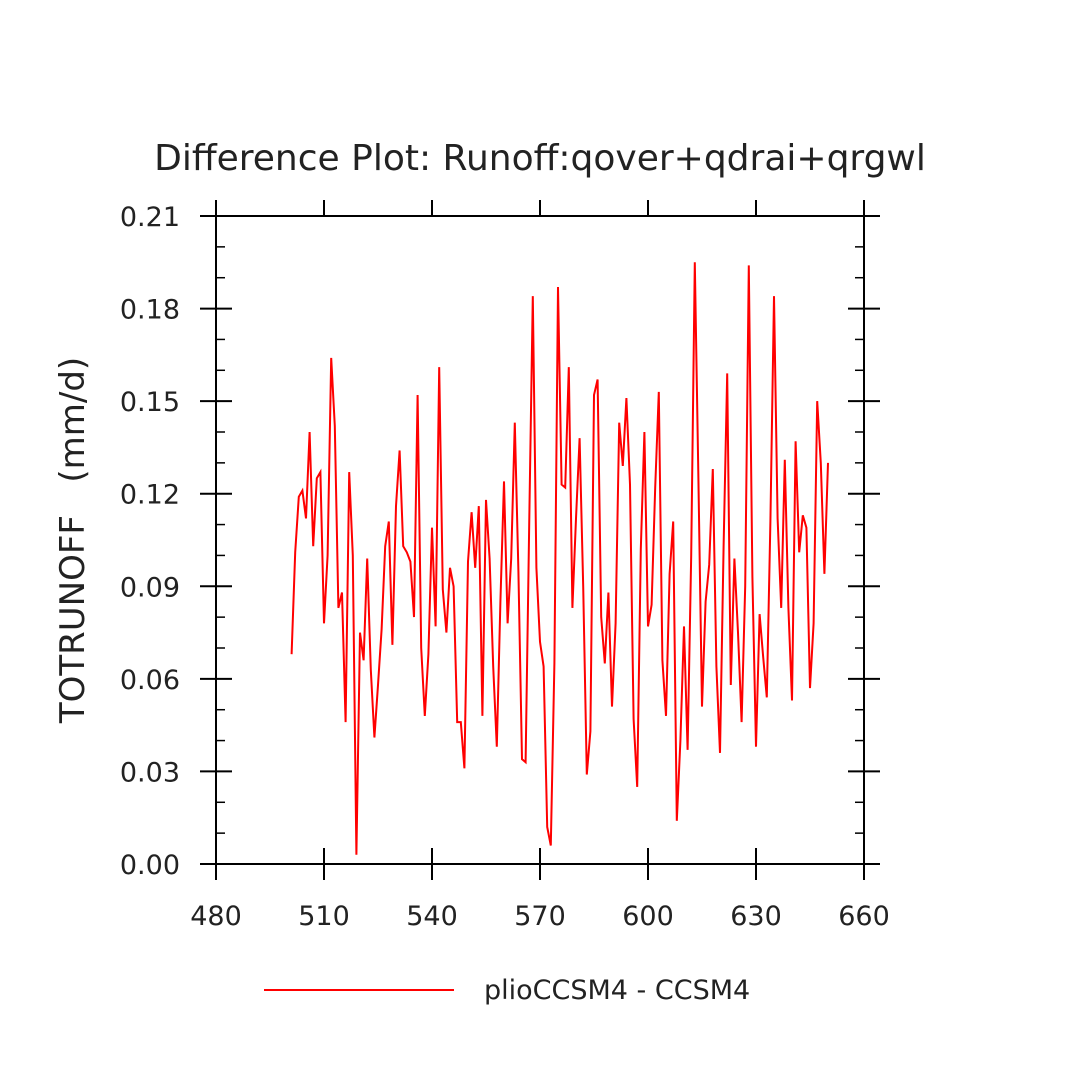 The height and width of the screenshot is (1080, 1080). Describe the element at coordinates (150, 587) in the screenshot. I see `y-tick-label: 0.09` at that location.